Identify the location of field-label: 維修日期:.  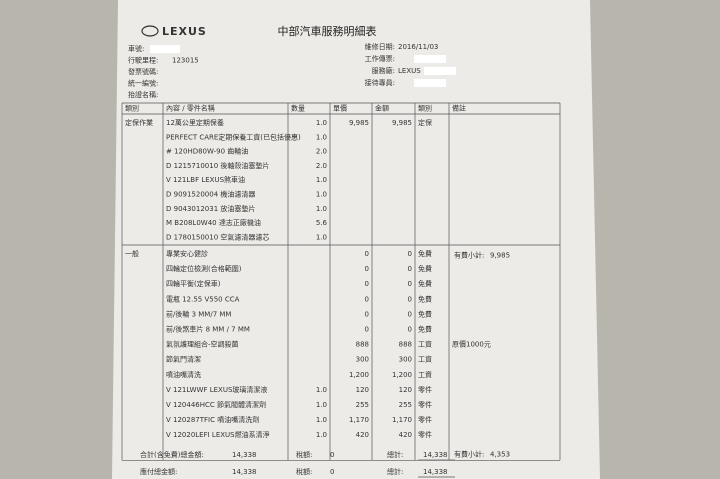
(380, 46).